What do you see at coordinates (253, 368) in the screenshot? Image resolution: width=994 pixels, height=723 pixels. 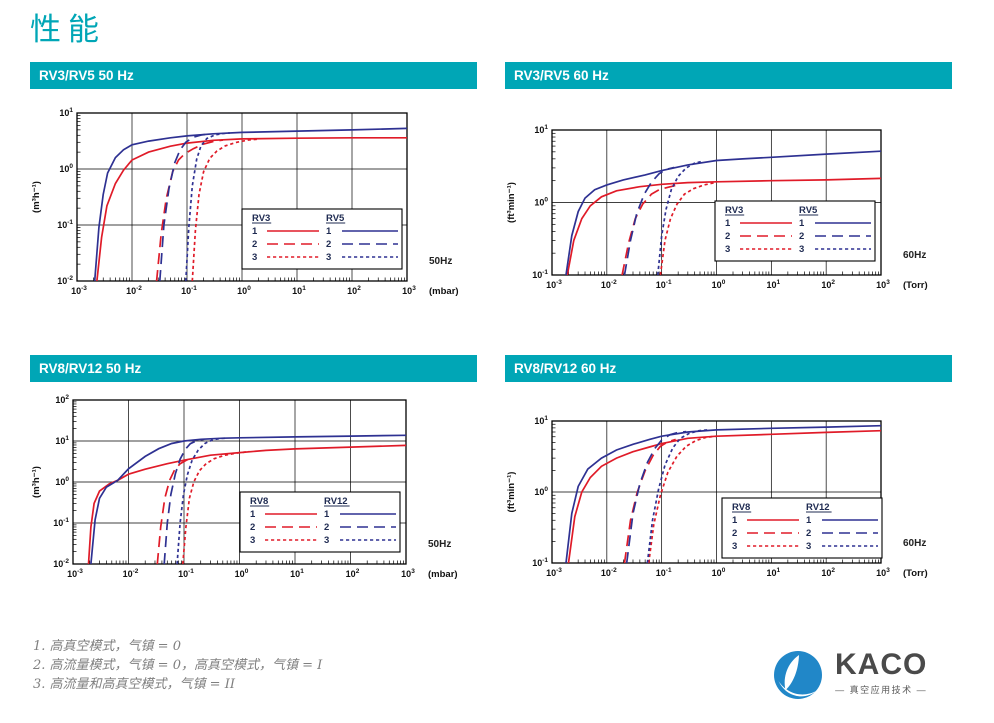 I see `chart-header-rv8rv12-50hz: RV8/RV12 50 Hz` at bounding box center [253, 368].